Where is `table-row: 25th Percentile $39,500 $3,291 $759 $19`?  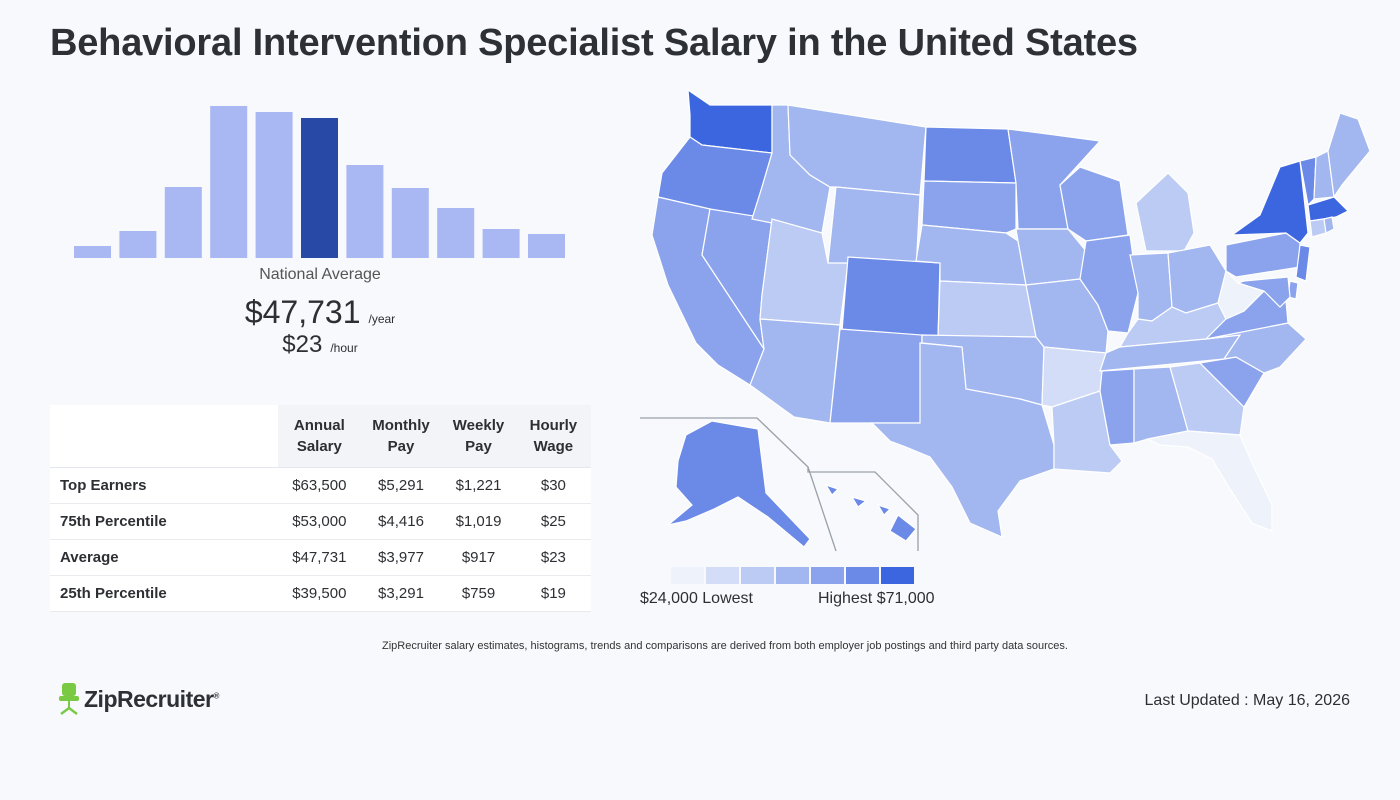
table-row: 25th Percentile $39,500 $3,291 $759 $19 is located at coordinates (320, 593).